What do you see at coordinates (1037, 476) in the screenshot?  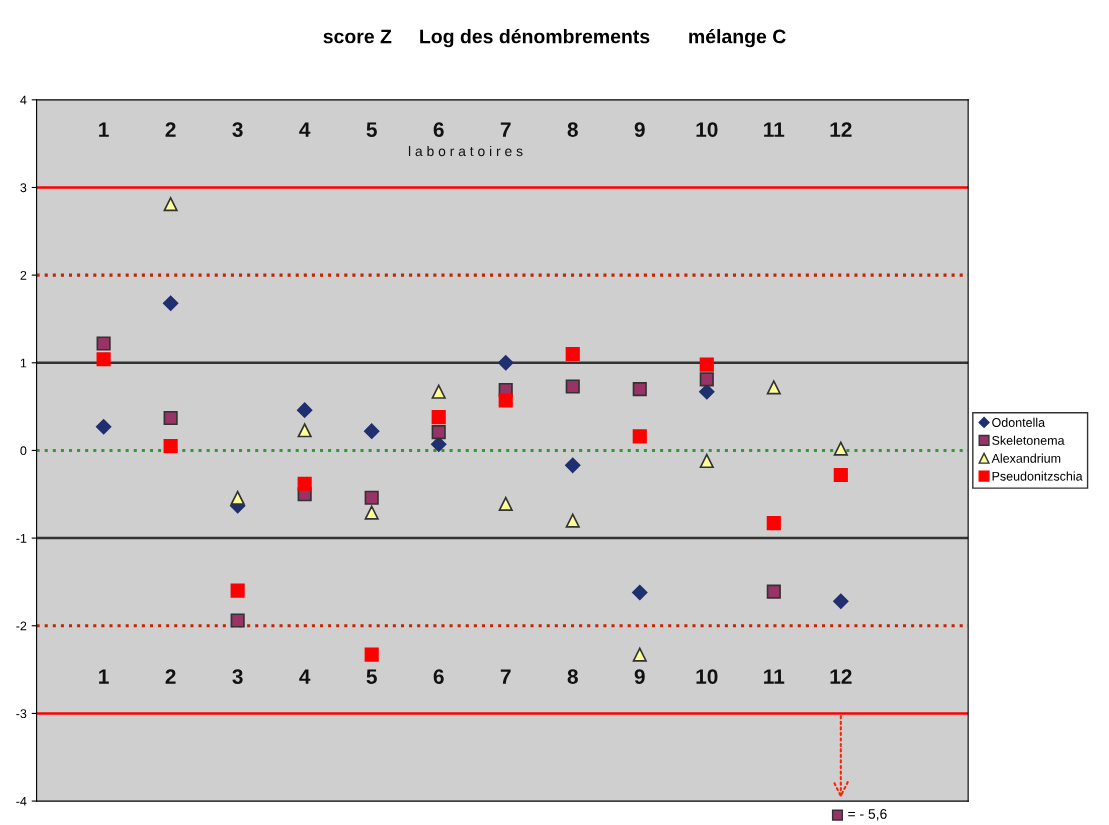 I see `legend-label: Pseudonitzschia` at bounding box center [1037, 476].